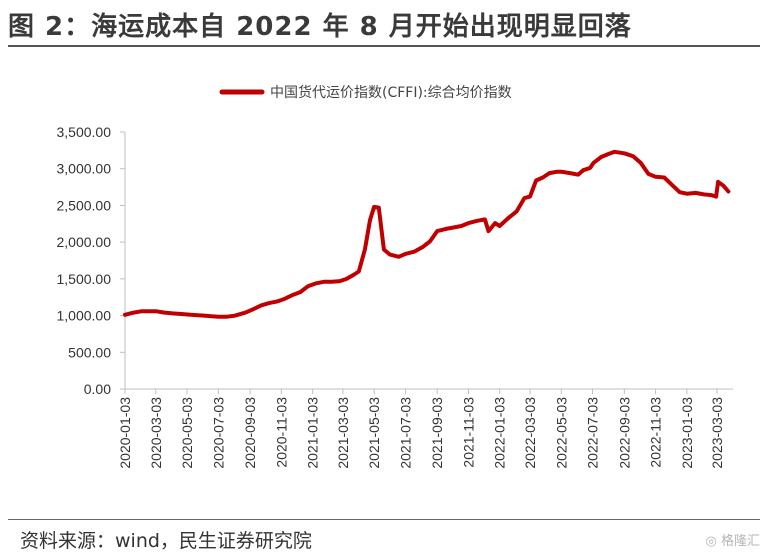  Describe the element at coordinates (89, 352) in the screenshot. I see `y-tick-label: 500.00` at that location.